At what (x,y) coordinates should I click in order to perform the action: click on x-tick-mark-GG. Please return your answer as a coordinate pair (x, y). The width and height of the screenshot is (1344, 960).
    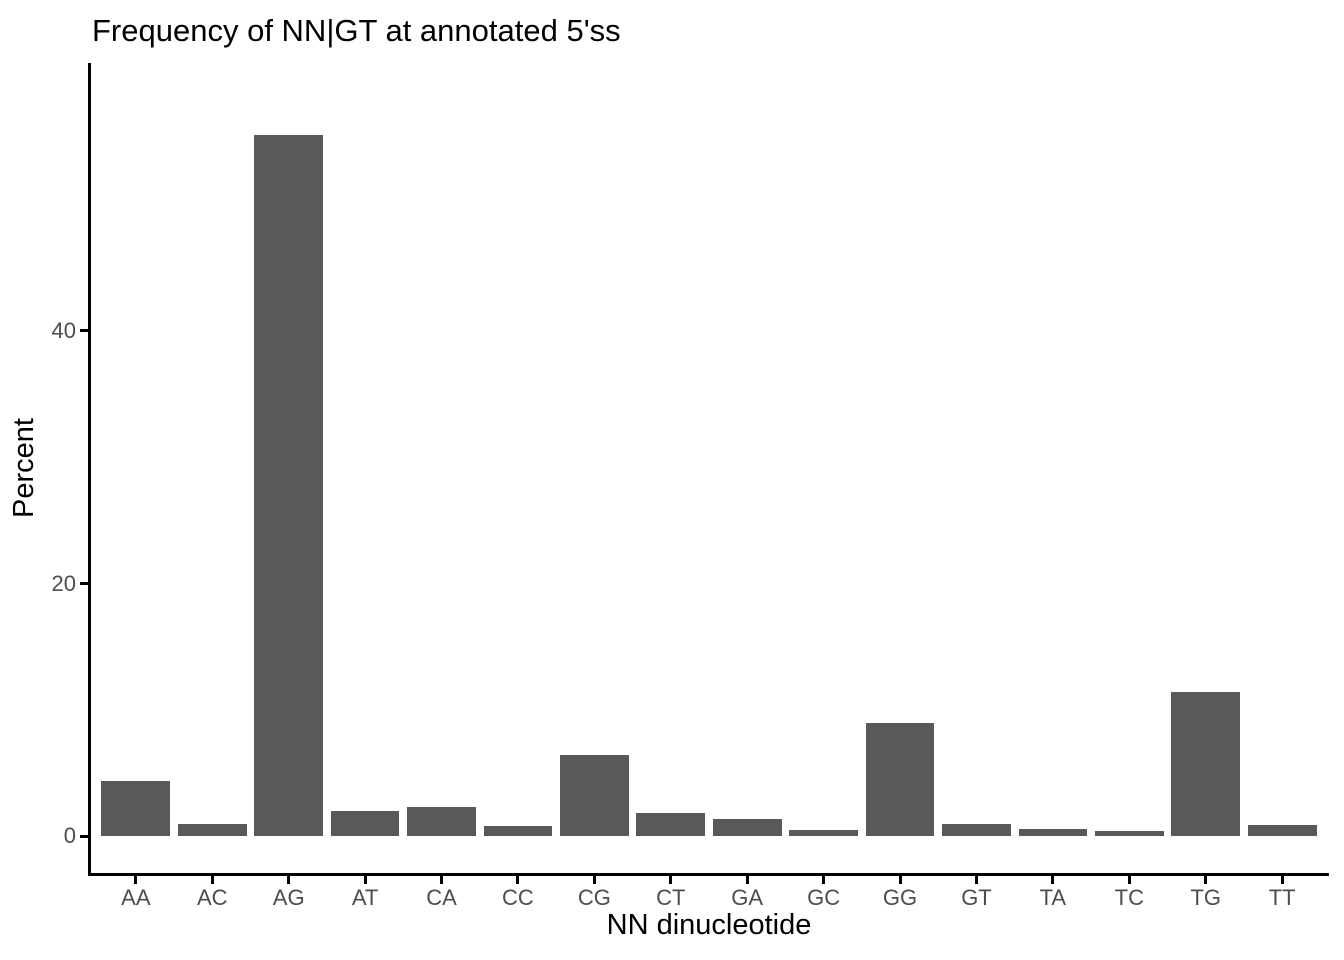
    Looking at the image, I should click on (900, 880).